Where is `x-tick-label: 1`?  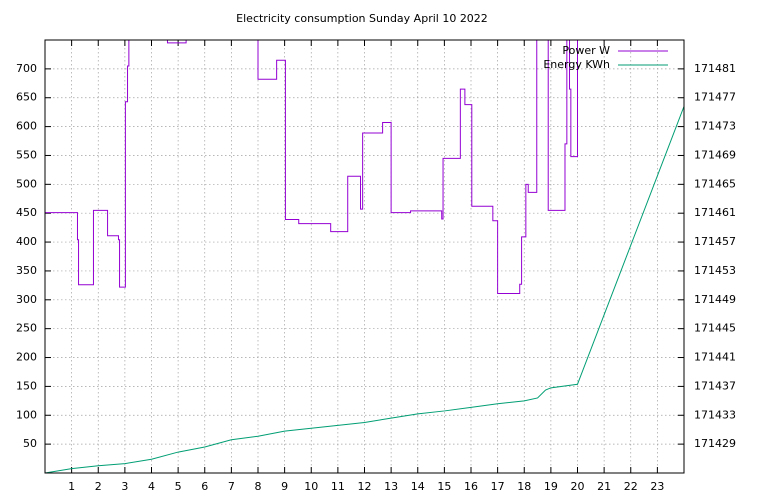 x-tick-label: 1 is located at coordinates (71, 486).